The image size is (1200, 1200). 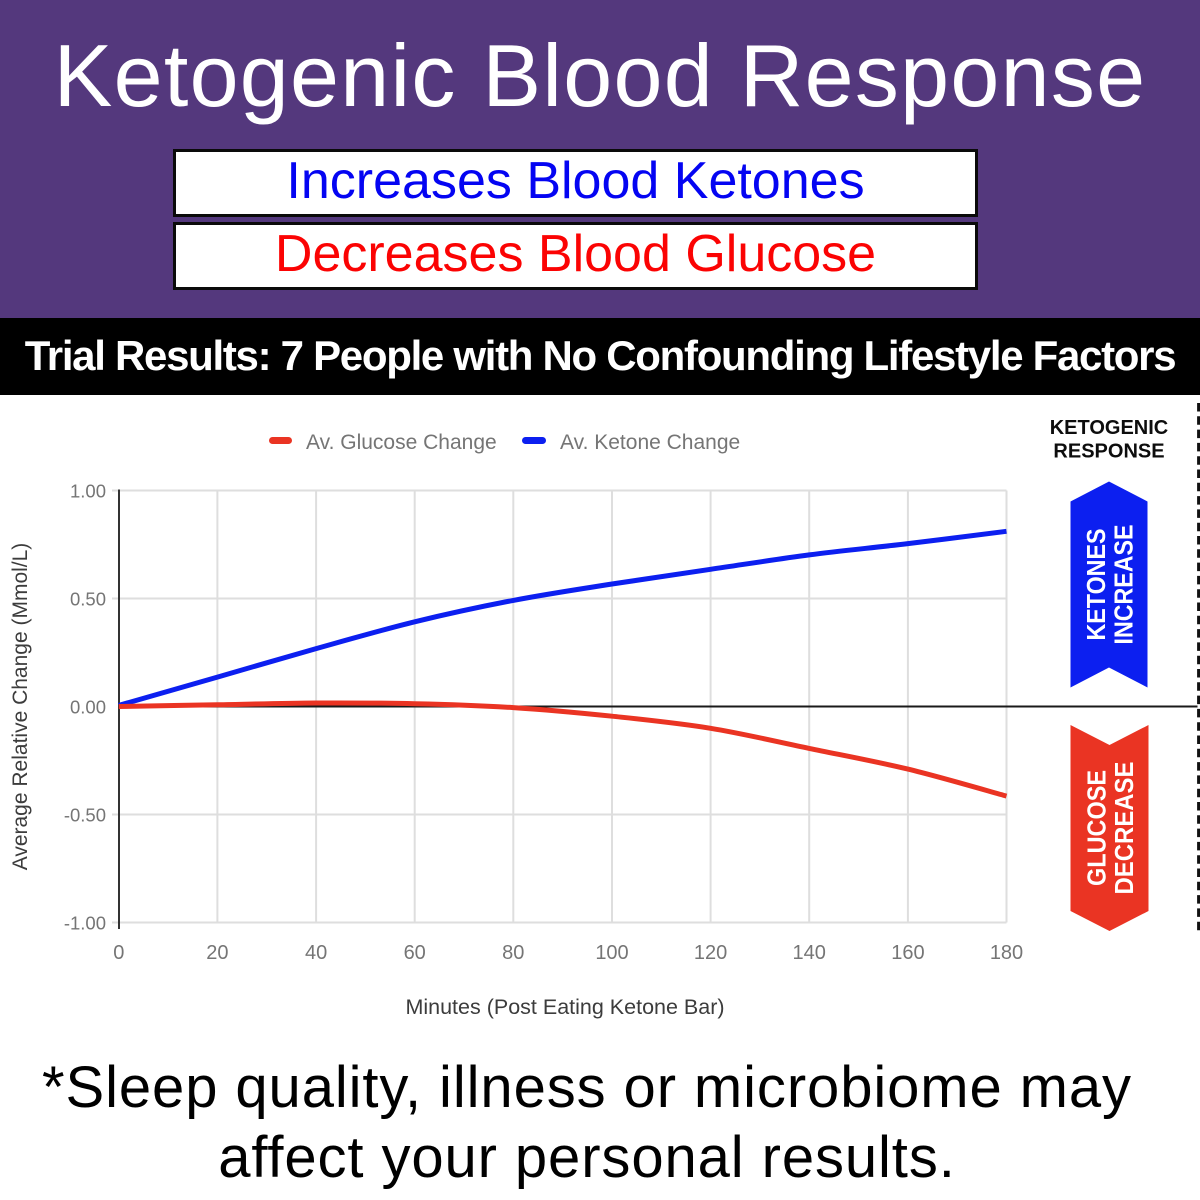 What do you see at coordinates (415, 953) in the screenshot?
I see `svg-text: 60` at bounding box center [415, 953].